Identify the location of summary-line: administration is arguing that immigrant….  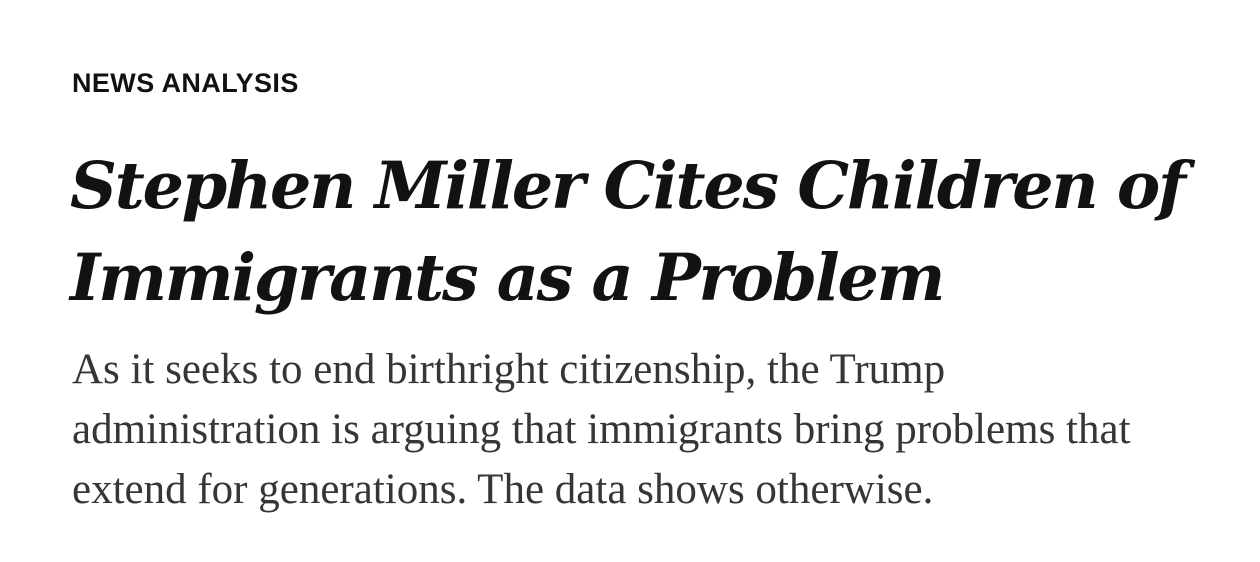
(601, 429).